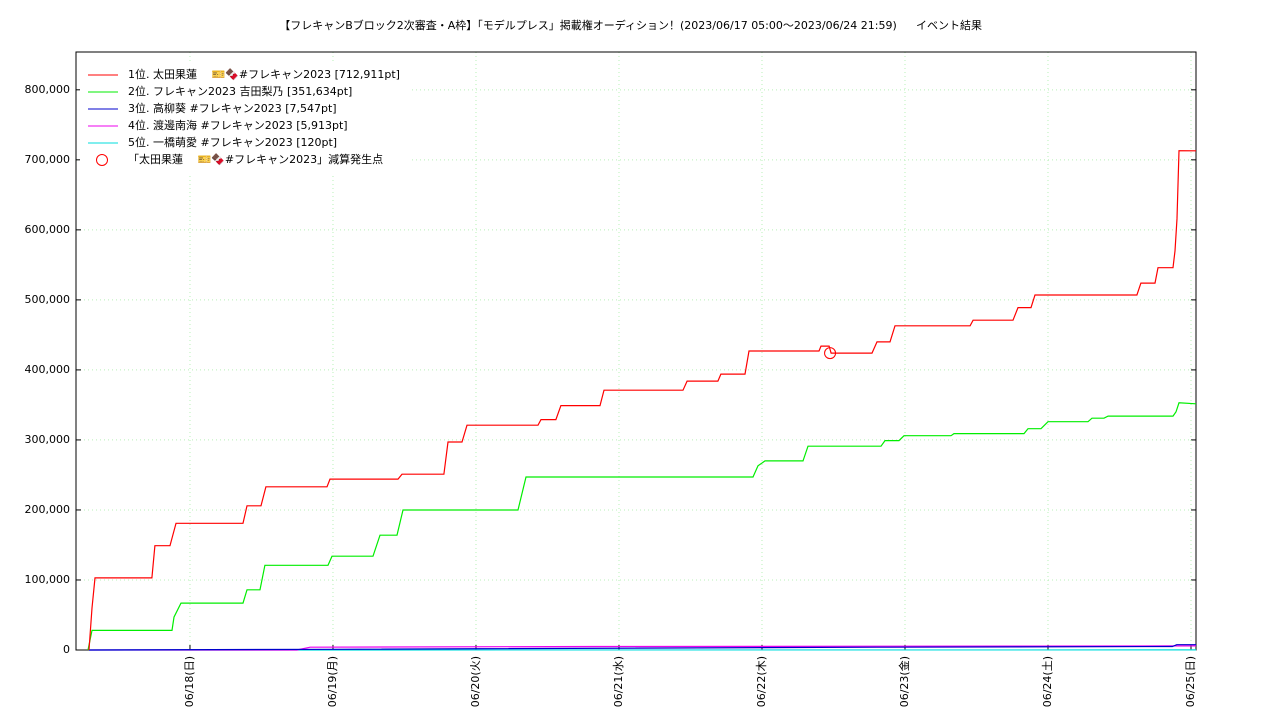  I want to click on y-tick-label: 300,000, so click(48, 439).